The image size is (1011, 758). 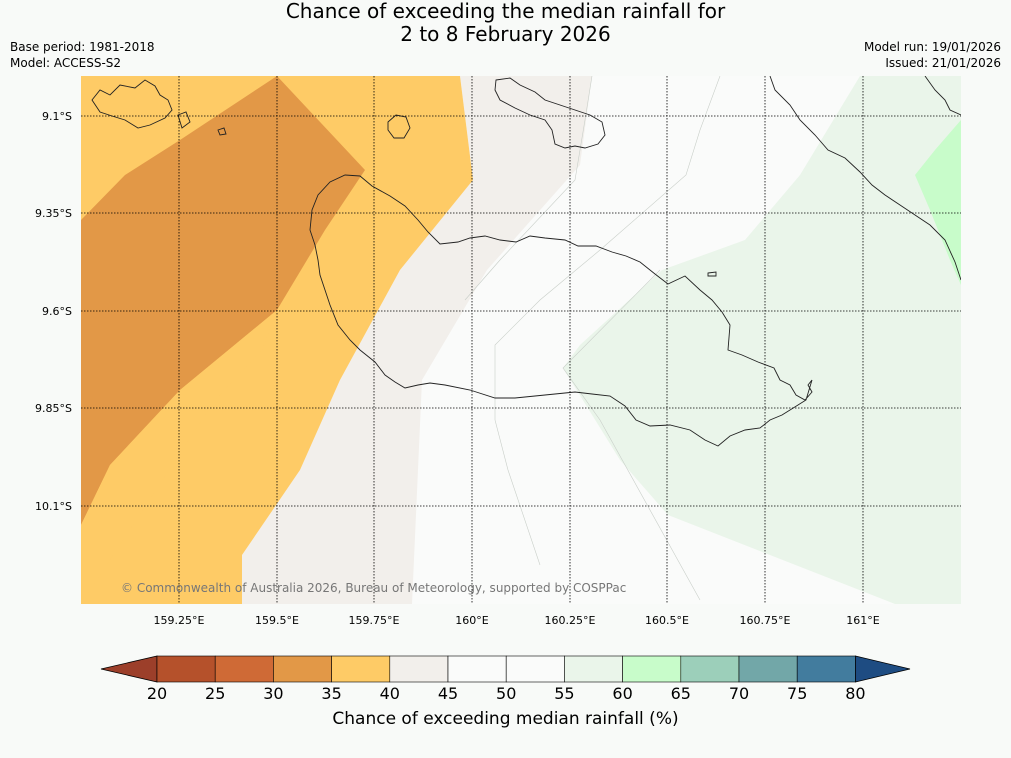 I want to click on lat-label: 10.1°S, so click(x=53, y=506).